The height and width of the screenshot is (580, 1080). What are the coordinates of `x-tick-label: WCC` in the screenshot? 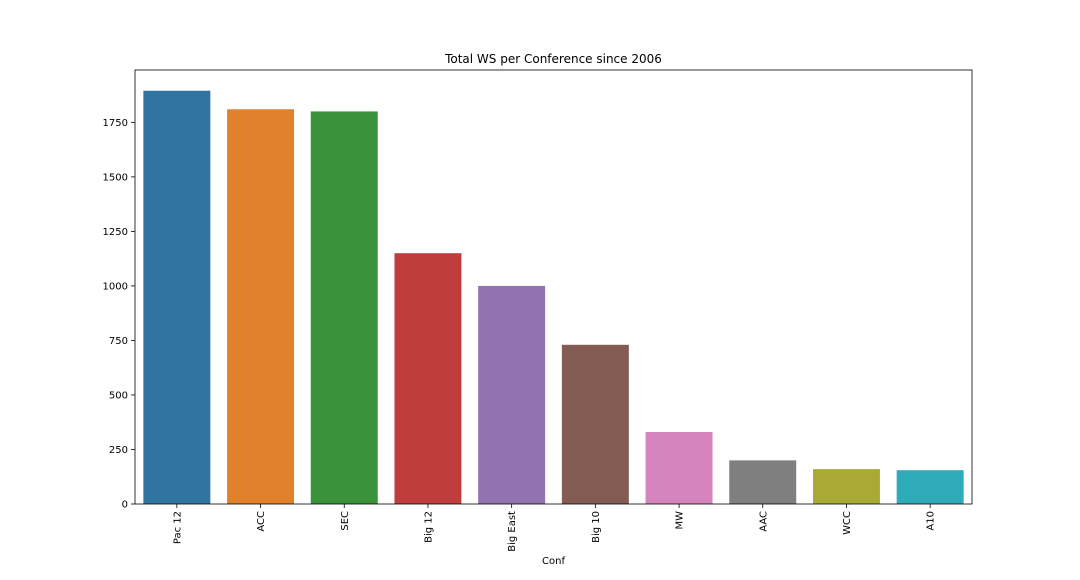 It's located at (847, 523).